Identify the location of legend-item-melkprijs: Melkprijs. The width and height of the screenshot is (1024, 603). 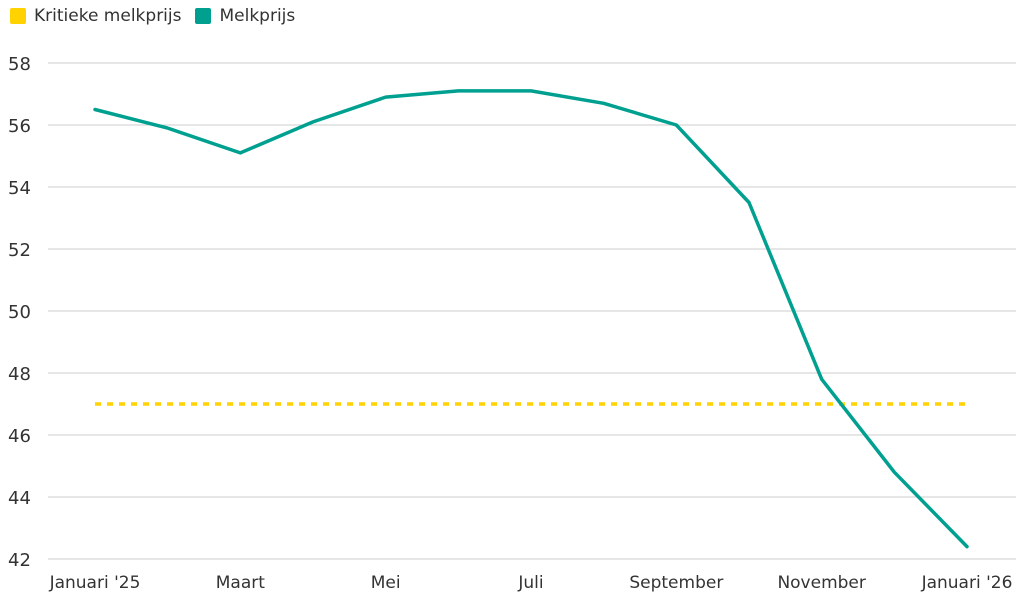
(245, 16).